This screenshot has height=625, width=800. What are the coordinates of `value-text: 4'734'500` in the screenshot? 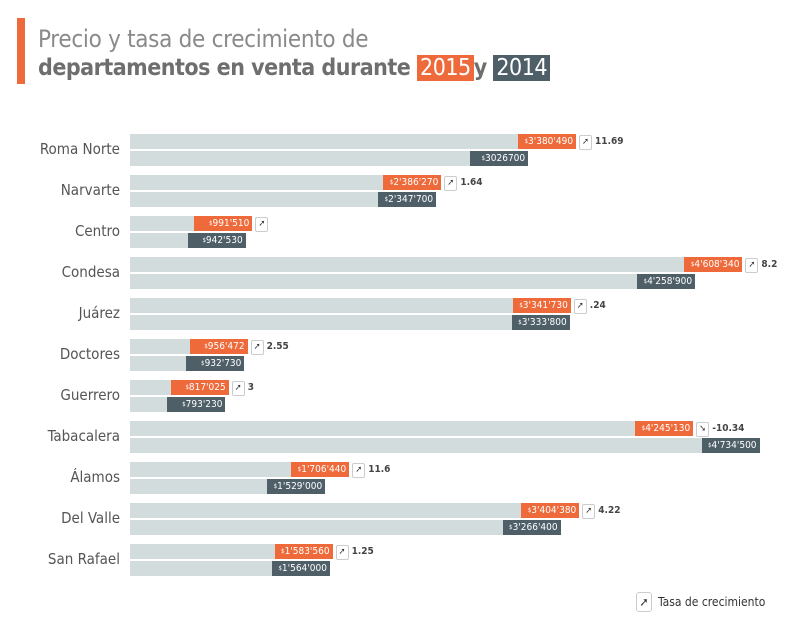 It's located at (734, 445).